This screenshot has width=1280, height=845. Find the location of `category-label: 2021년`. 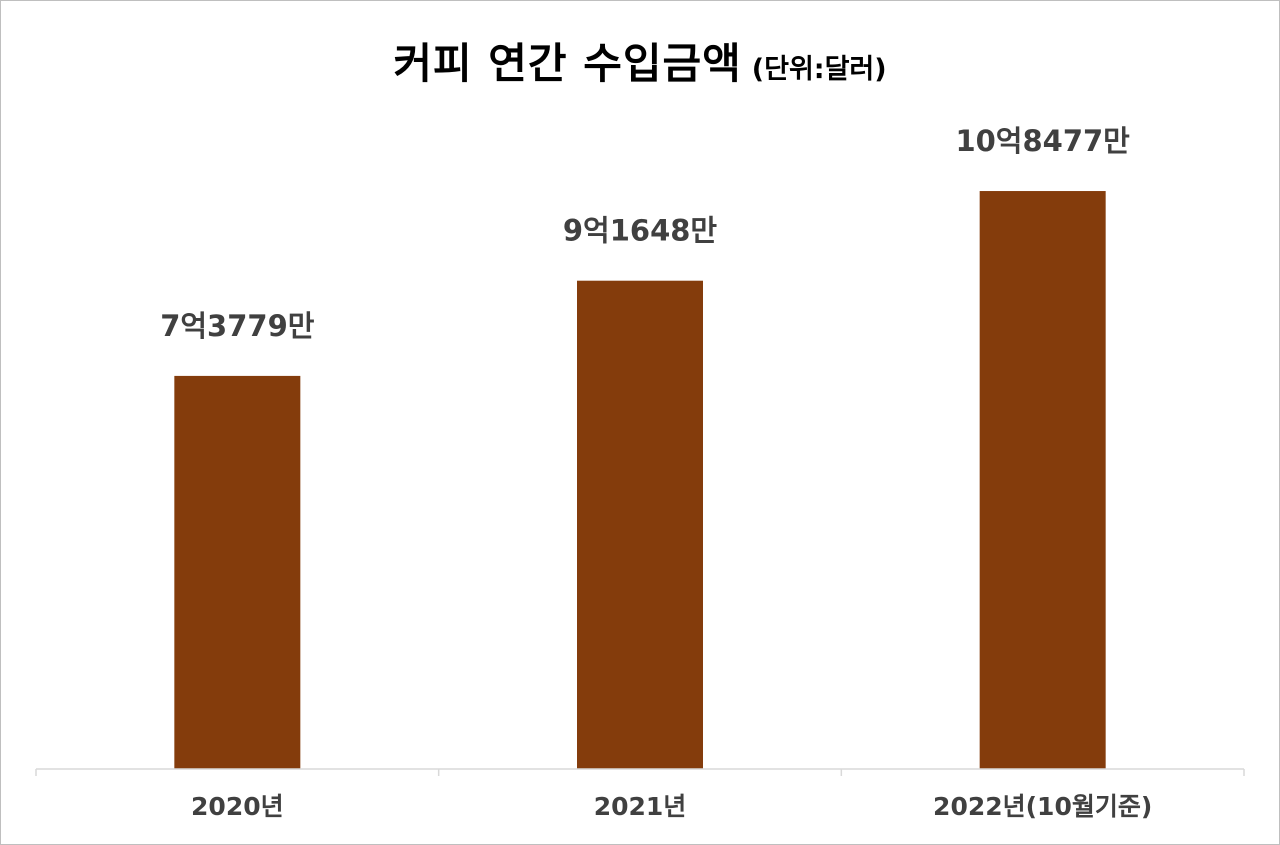

category-label: 2021년 is located at coordinates (640, 806).